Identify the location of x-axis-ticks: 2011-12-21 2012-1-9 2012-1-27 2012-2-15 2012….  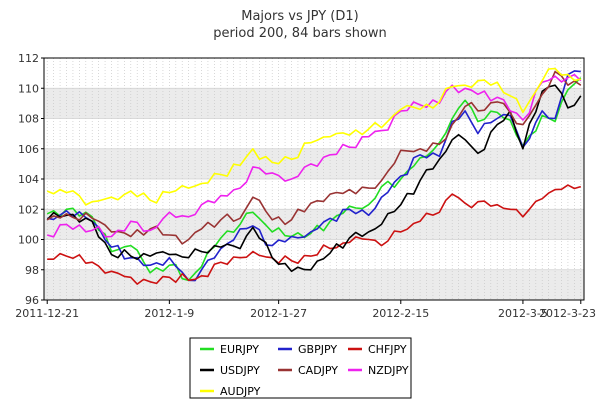
(305, 310).